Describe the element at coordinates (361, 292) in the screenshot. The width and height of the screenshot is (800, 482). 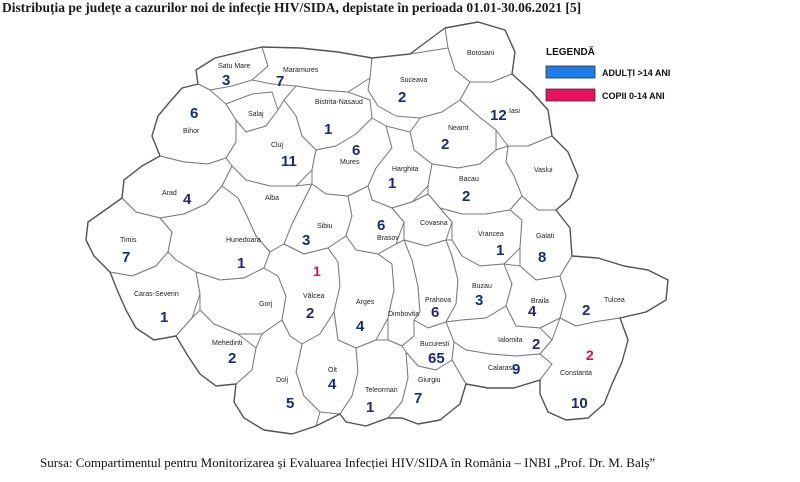
I see `county-arges` at that location.